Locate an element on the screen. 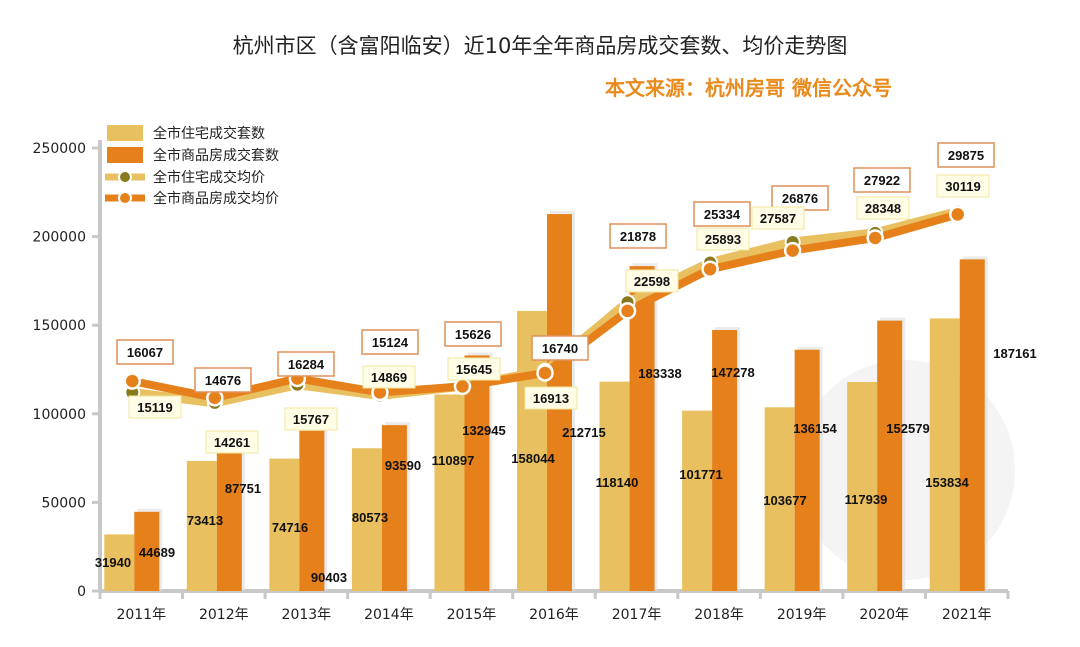 The image size is (1080, 647). data-label-commercial-price: 16284 is located at coordinates (306, 364).